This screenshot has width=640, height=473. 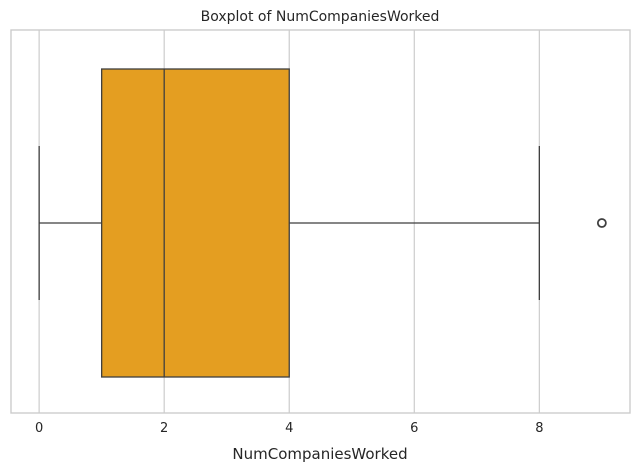 I want to click on x-axis-ticks: 0 2 4 6 8, so click(x=289, y=428).